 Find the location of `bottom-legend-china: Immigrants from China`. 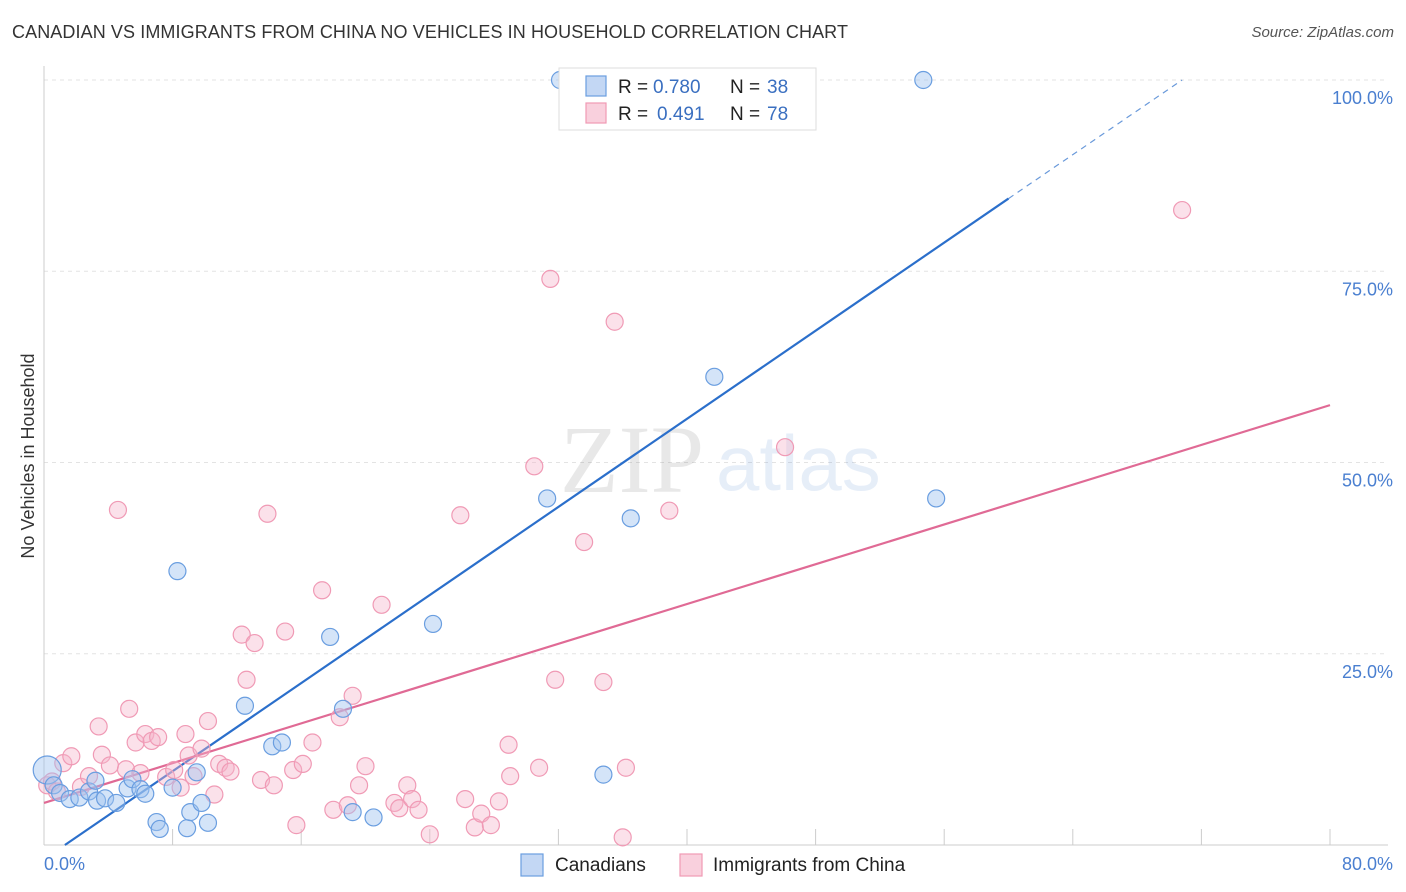

bottom-legend-china: Immigrants from China is located at coordinates (809, 865).